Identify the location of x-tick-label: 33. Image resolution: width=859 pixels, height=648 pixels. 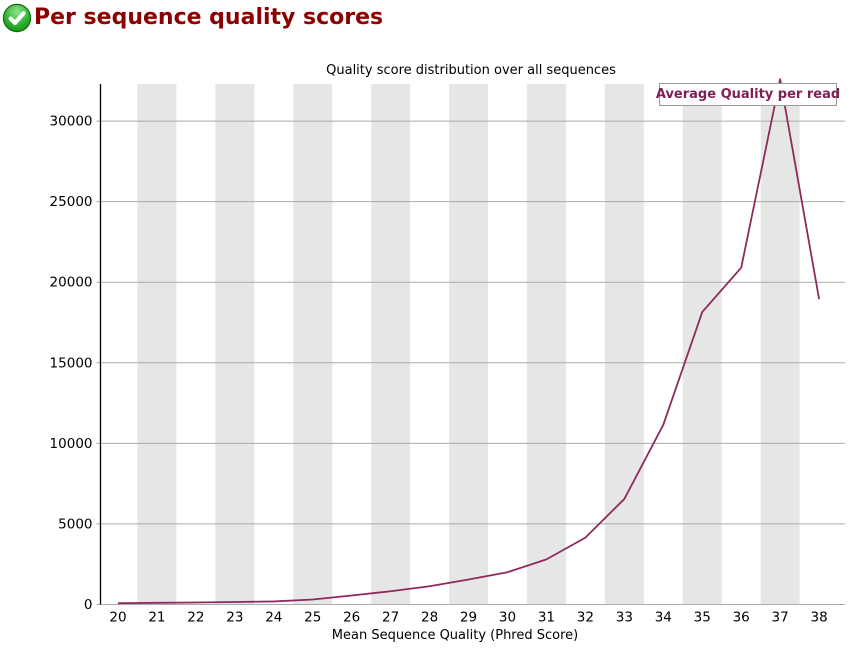
(624, 618).